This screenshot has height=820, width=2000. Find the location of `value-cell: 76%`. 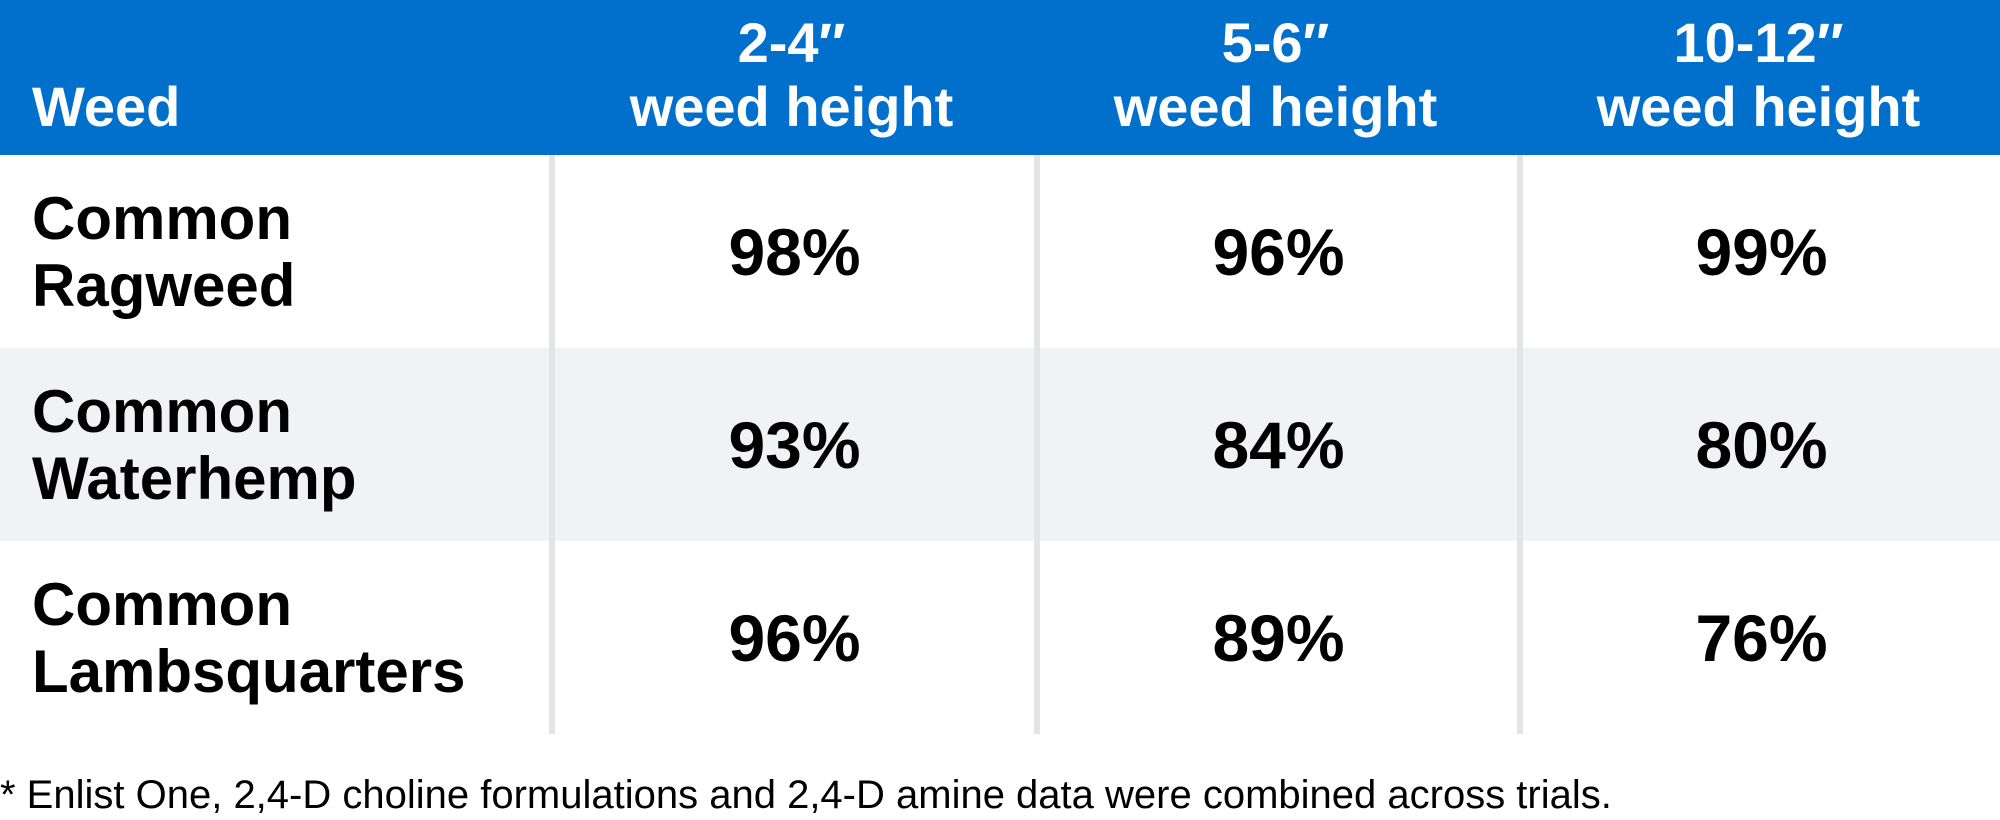

value-cell: 76% is located at coordinates (1758, 637).